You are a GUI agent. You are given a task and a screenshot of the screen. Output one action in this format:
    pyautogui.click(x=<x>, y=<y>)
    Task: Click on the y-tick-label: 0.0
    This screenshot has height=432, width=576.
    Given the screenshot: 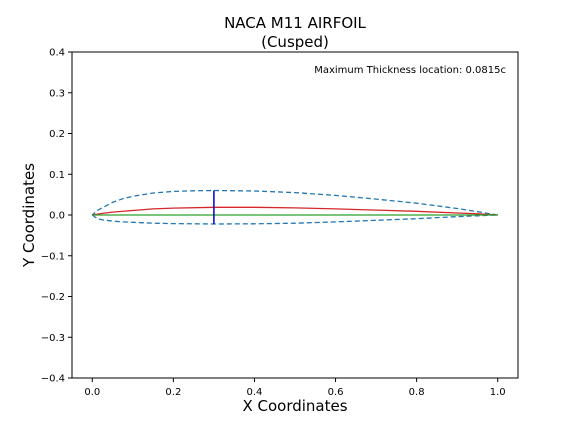 What is the action you would take?
    pyautogui.click(x=57, y=216)
    